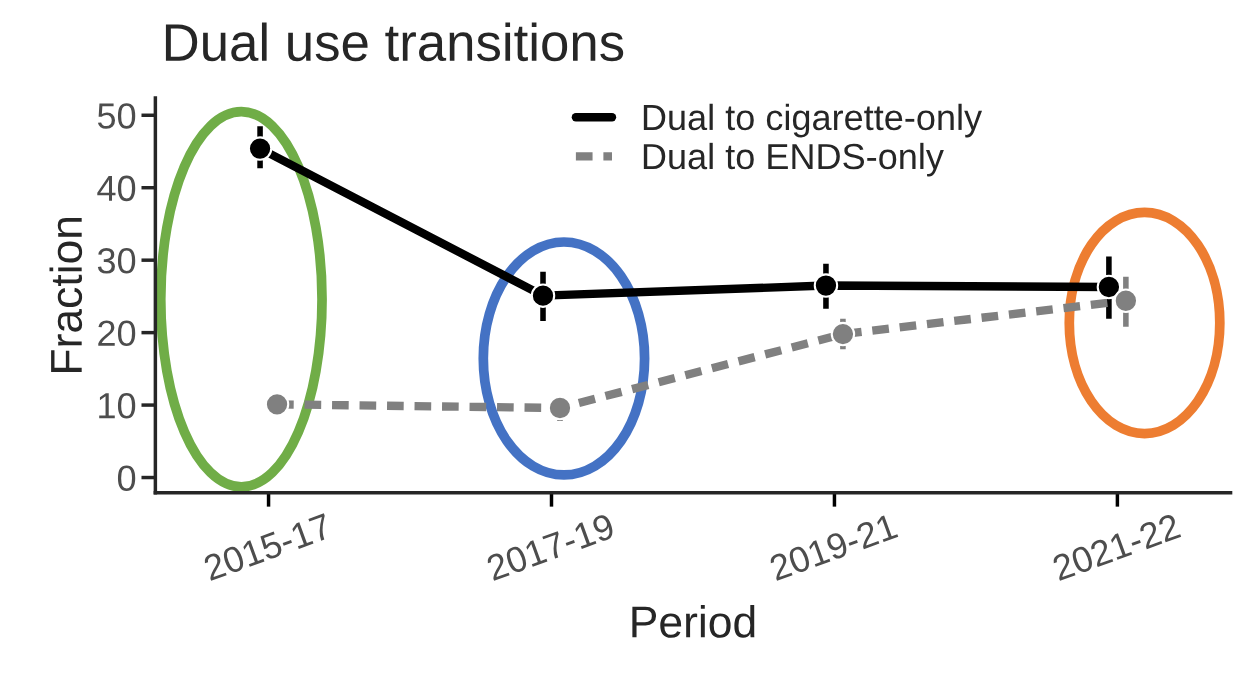 The width and height of the screenshot is (1243, 675). Describe the element at coordinates (116, 116) in the screenshot. I see `y-tick-label: 50` at that location.